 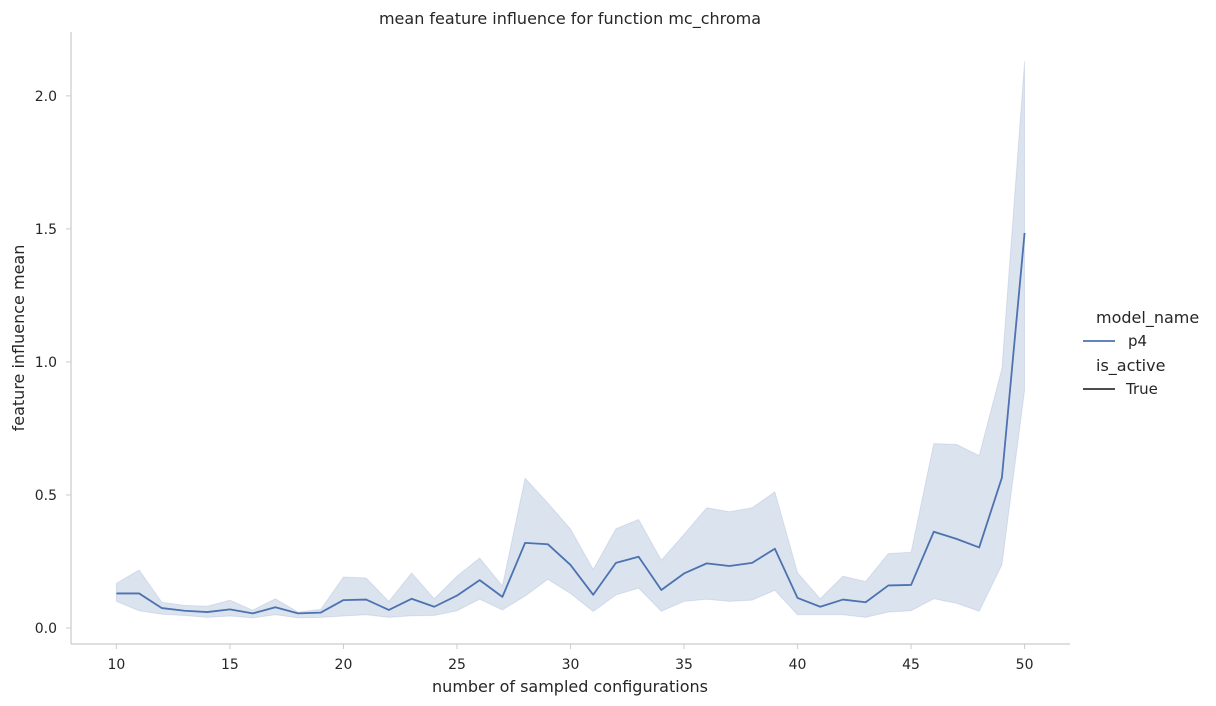 What do you see at coordinates (1137, 341) in the screenshot?
I see `legend-p4-label: p4` at bounding box center [1137, 341].